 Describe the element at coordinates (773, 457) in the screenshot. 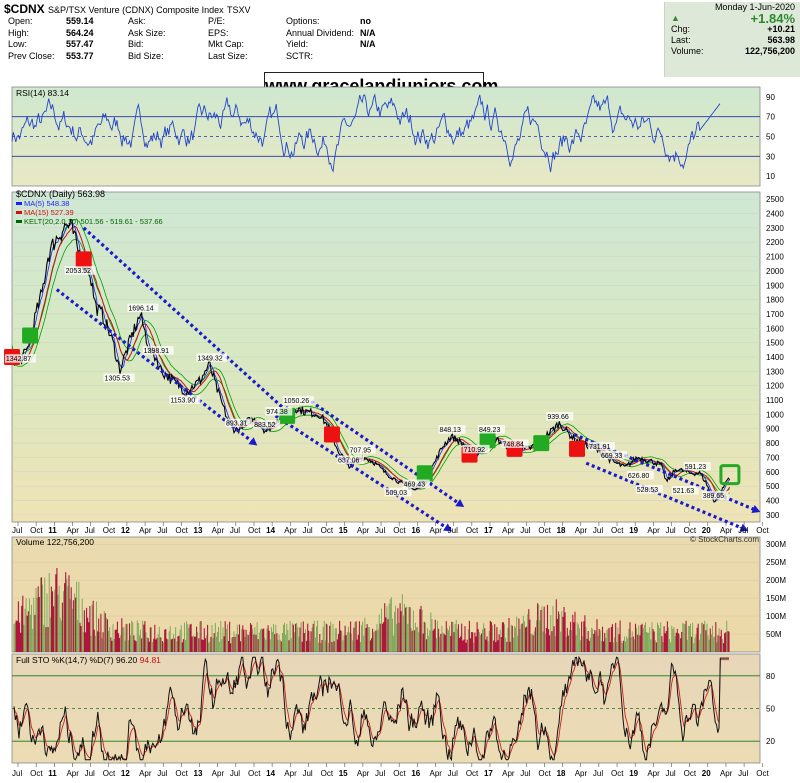

I see `price-tick-label: 700` at that location.